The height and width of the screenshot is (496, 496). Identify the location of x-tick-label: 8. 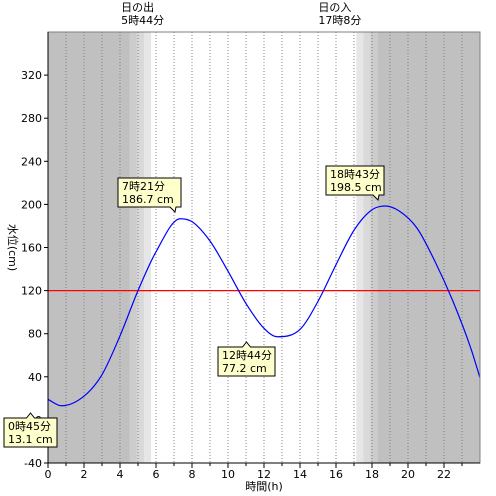
(192, 474).